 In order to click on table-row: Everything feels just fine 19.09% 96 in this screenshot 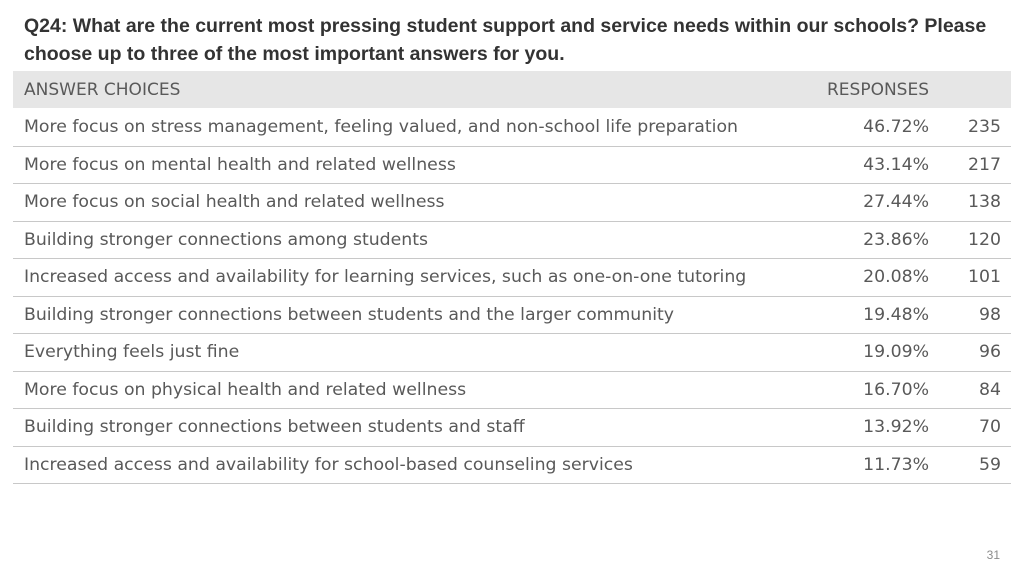, I will do `click(512, 352)`.